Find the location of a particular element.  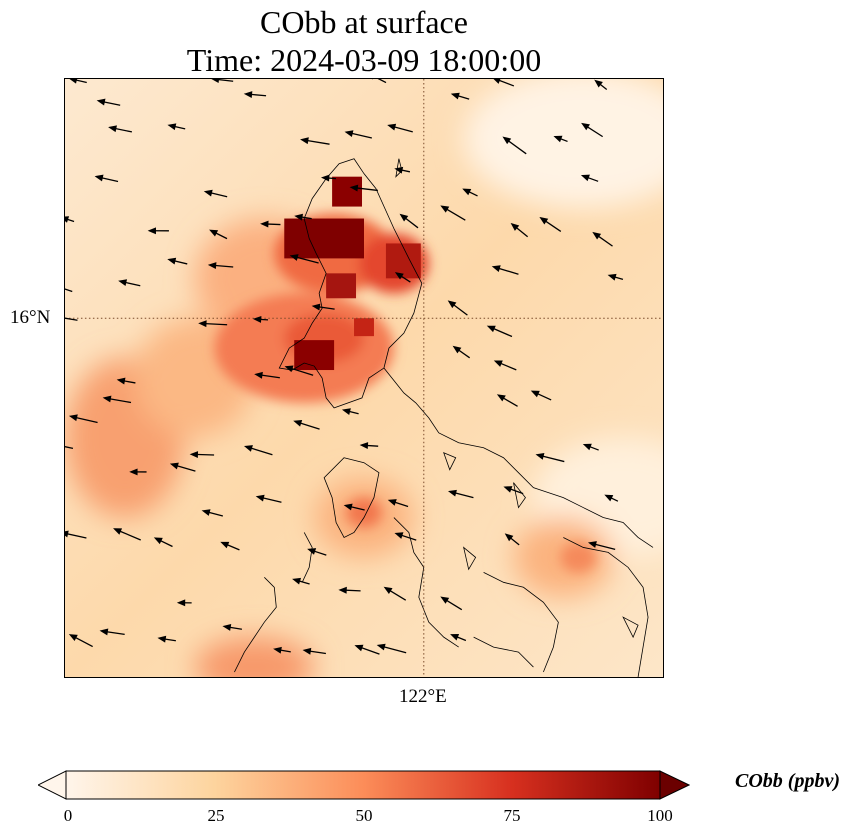

colorbar-tick-75: 75 is located at coordinates (512, 815).